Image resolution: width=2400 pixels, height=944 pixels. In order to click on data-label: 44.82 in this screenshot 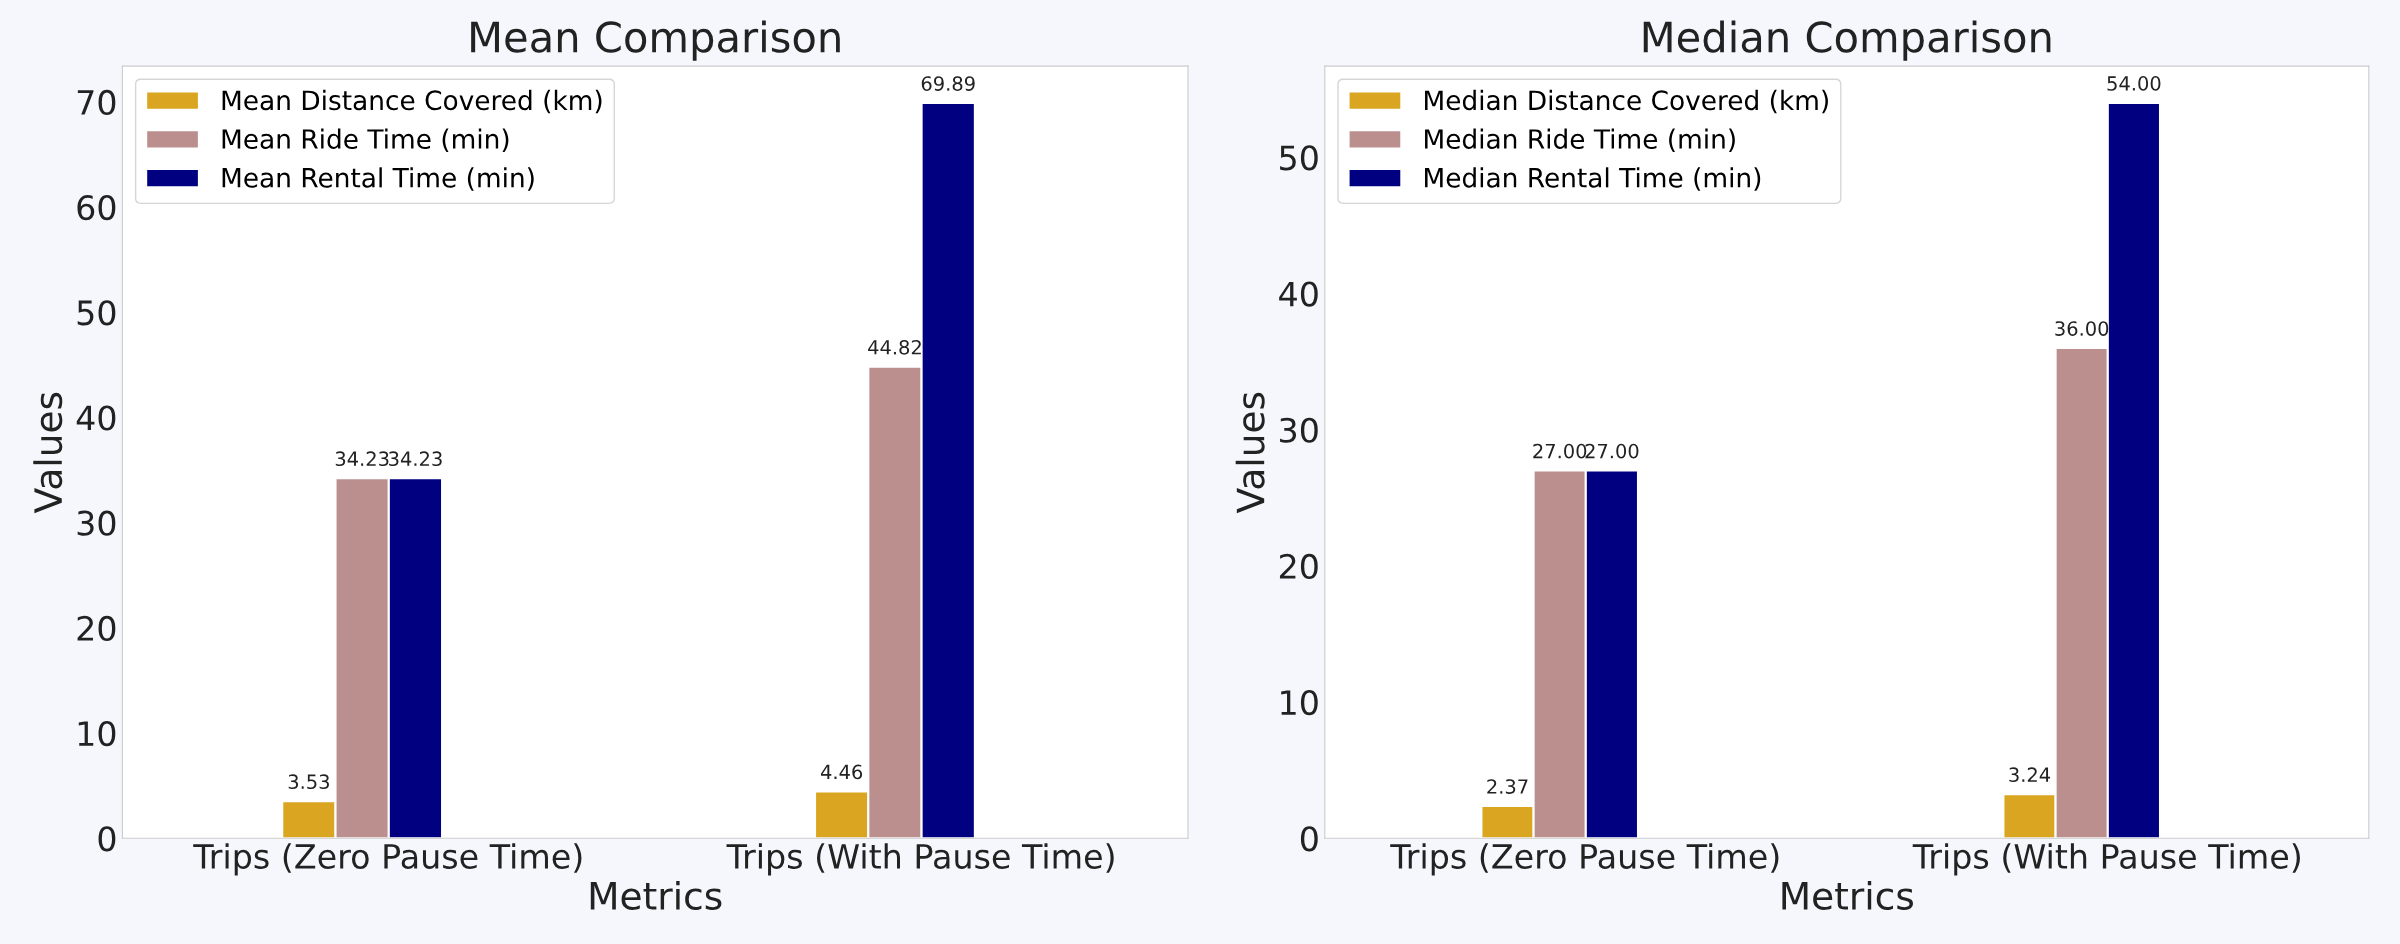, I will do `click(894, 347)`.